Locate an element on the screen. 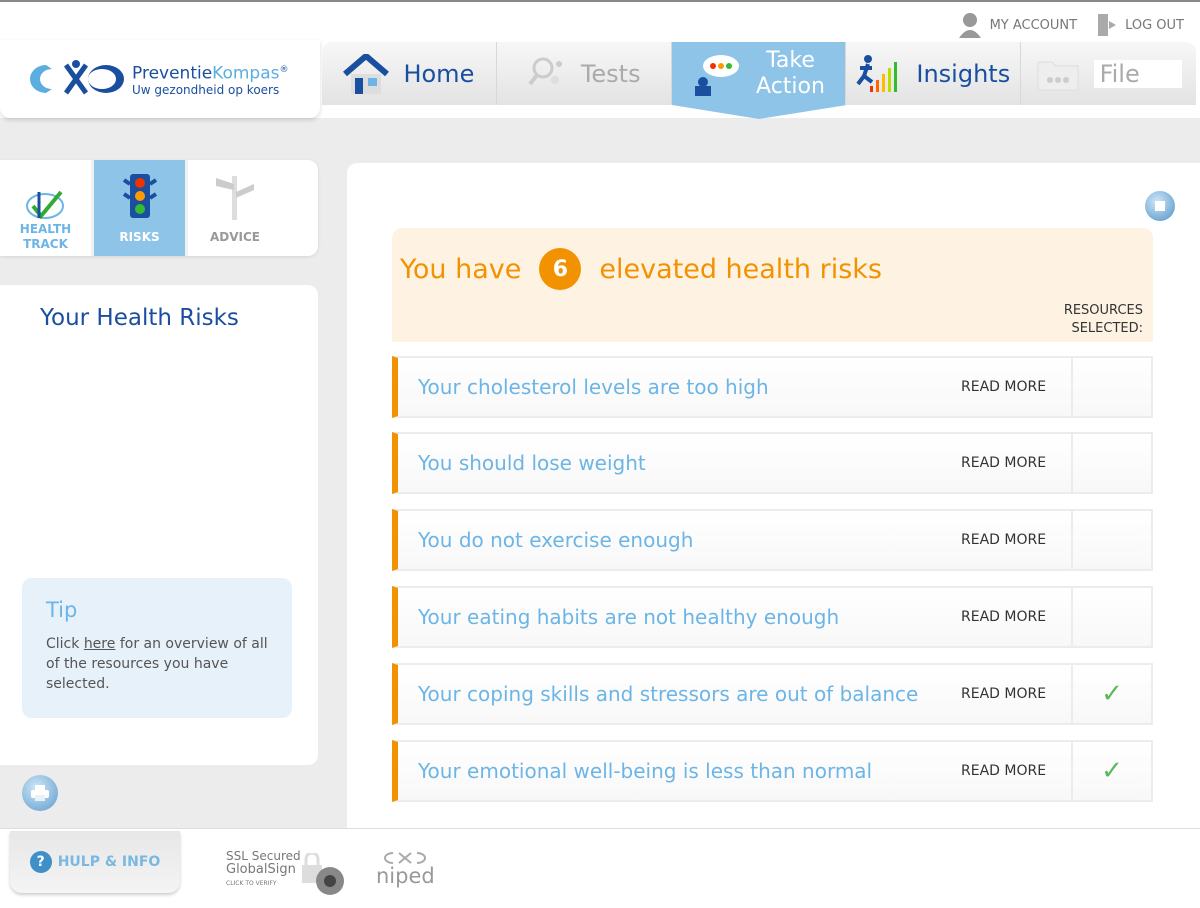  printer-icon is located at coordinates (40, 793).